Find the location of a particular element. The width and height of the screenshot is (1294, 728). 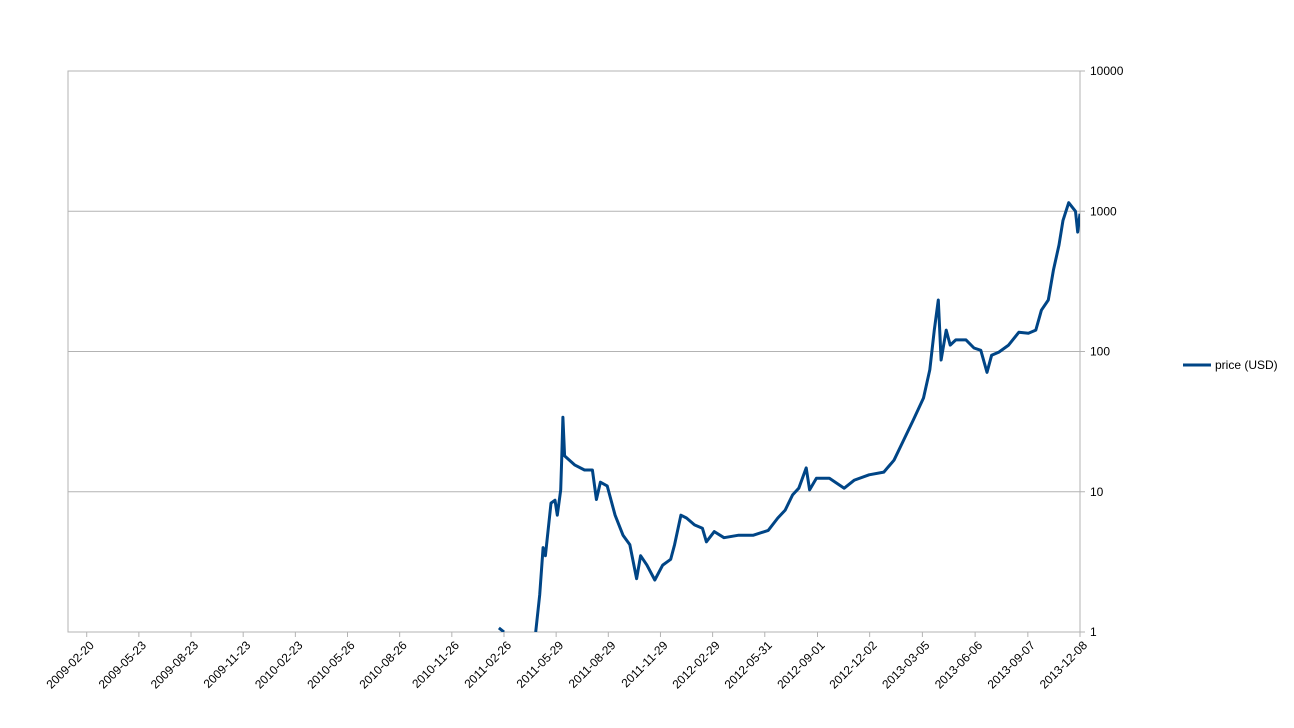

x-tick-label: 2012-09-01 is located at coordinates (801, 665).